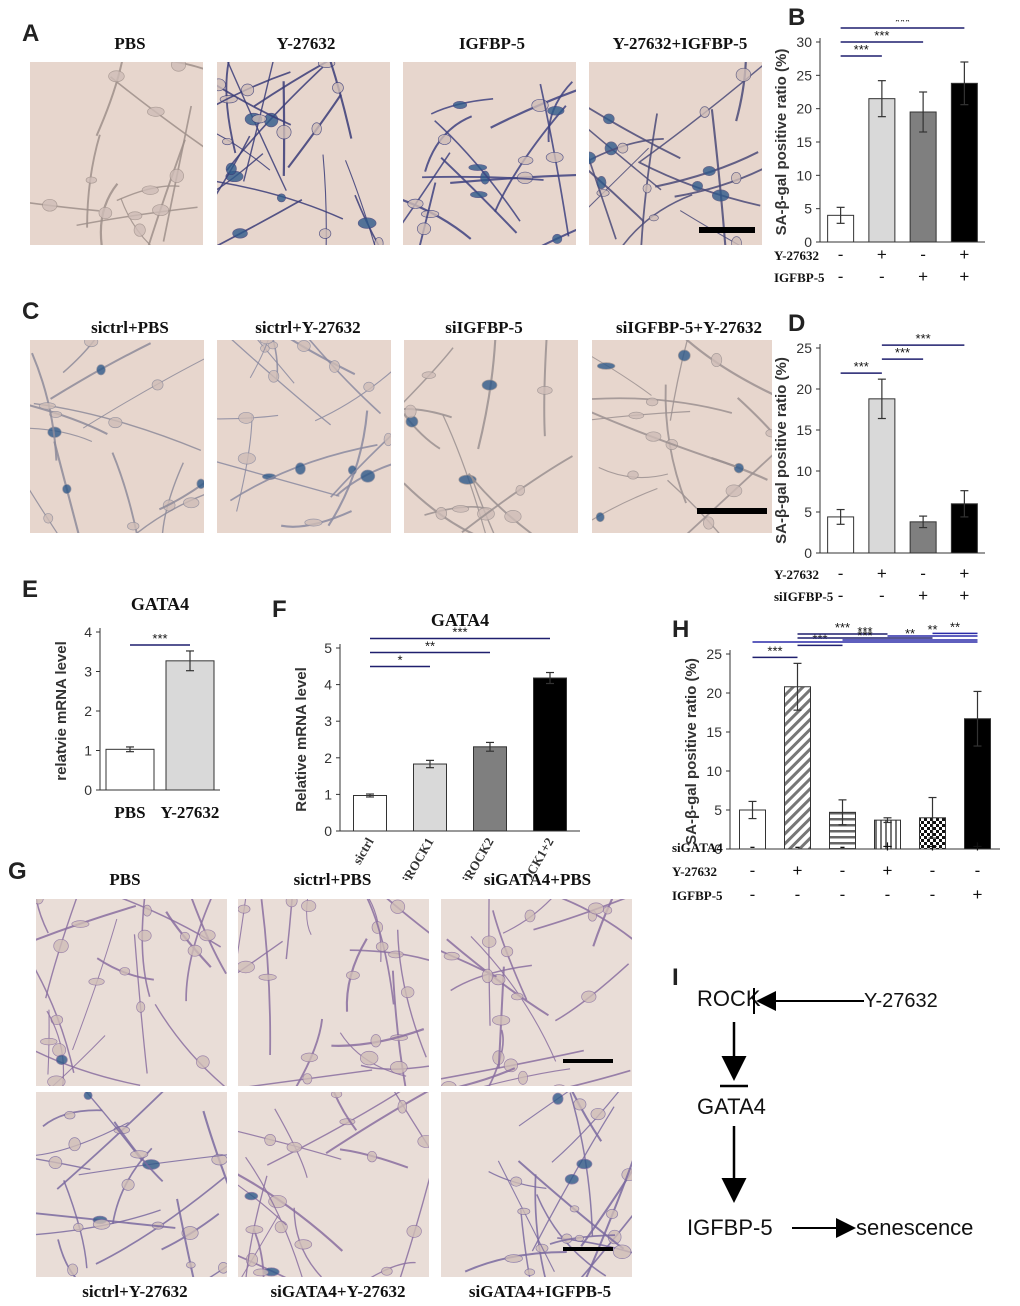  I want to click on pathway-rock: ROCK, so click(729, 998).